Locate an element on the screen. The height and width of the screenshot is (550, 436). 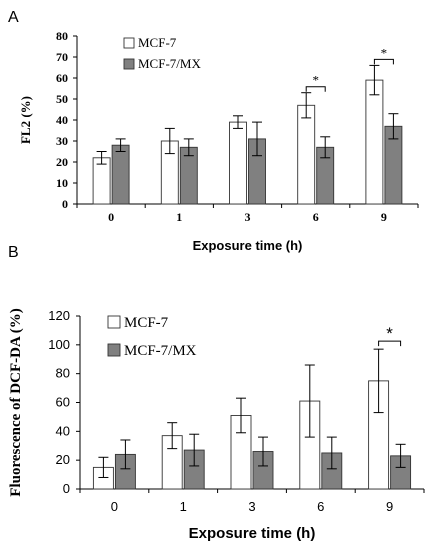
y-tick-label: 70 is located at coordinates (62, 57).